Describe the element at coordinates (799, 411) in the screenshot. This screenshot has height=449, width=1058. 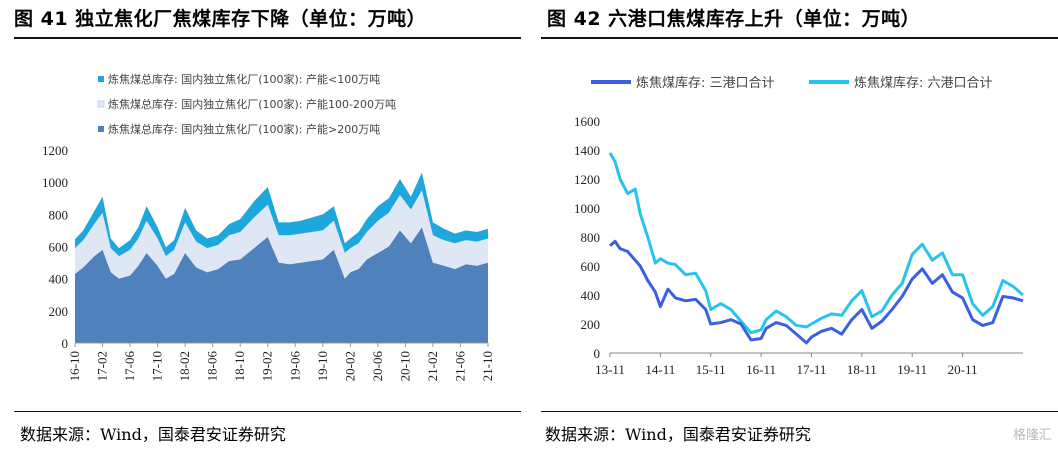
I see `right-source-rule` at that location.